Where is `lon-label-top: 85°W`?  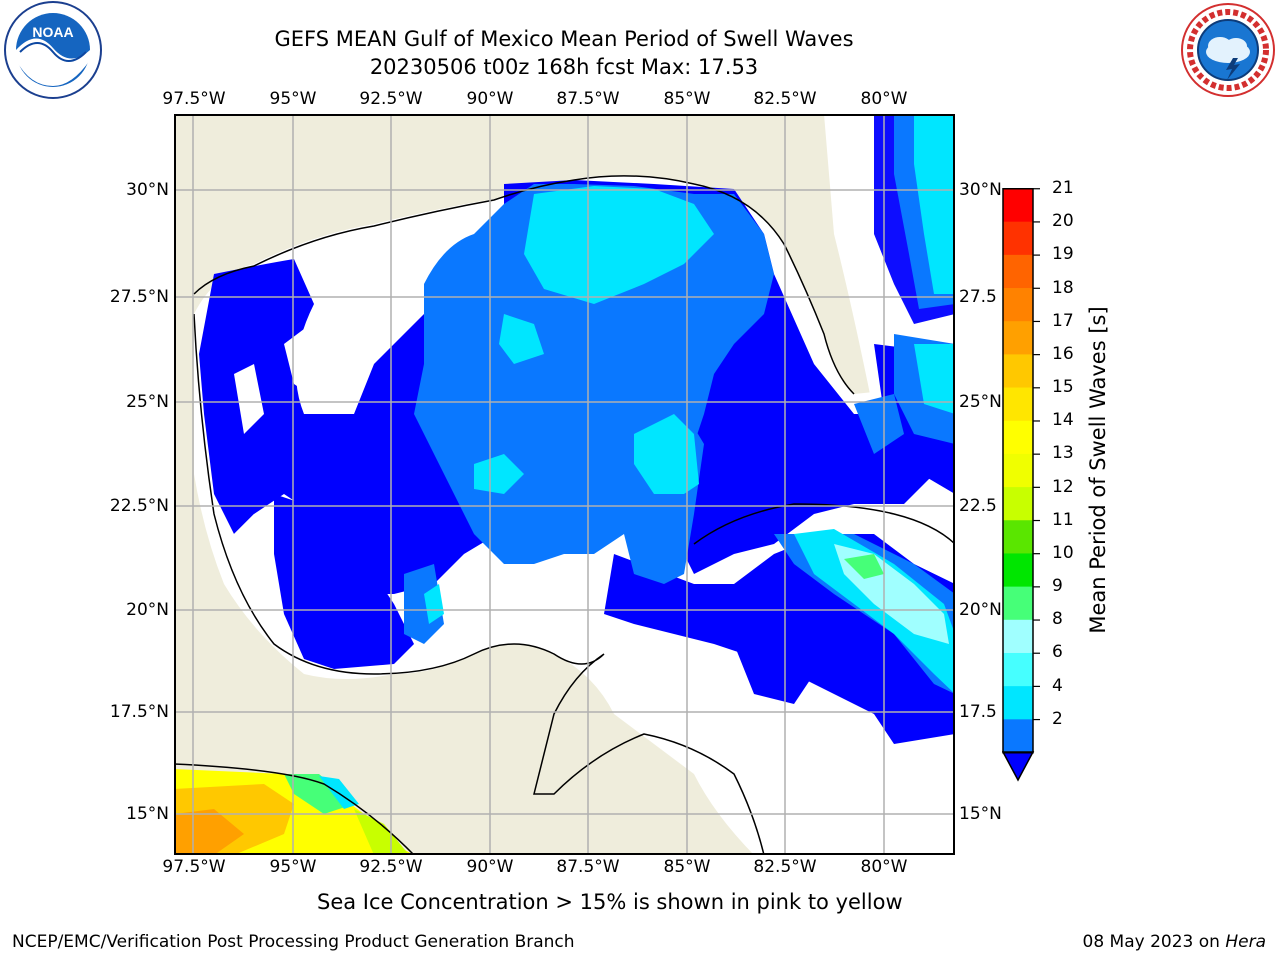 lon-label-top: 85°W is located at coordinates (687, 99).